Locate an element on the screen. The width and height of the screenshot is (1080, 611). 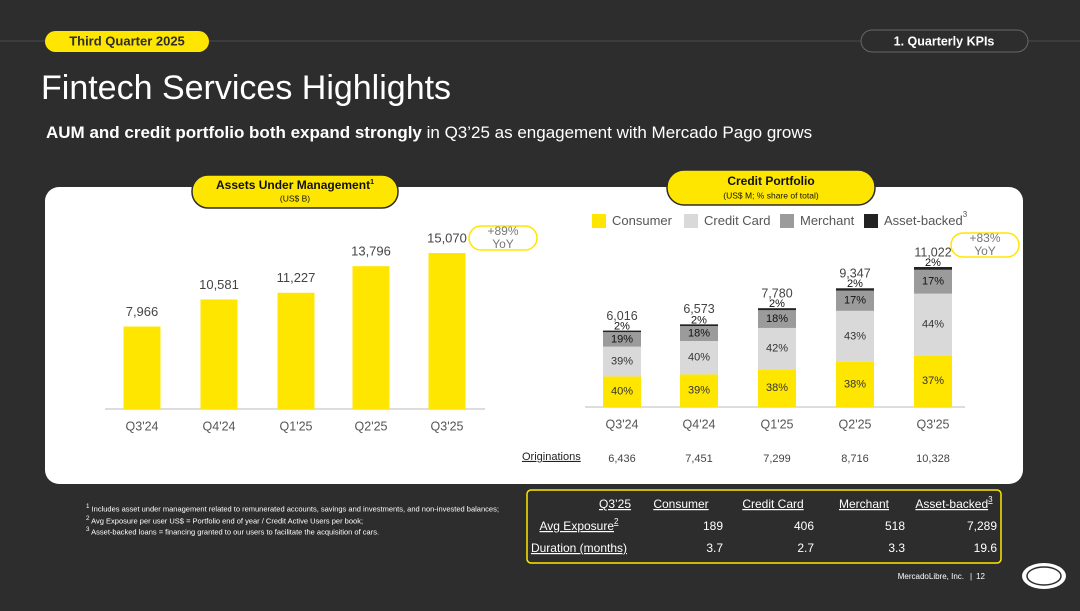
annotation-pill is located at coordinates (503, 238).